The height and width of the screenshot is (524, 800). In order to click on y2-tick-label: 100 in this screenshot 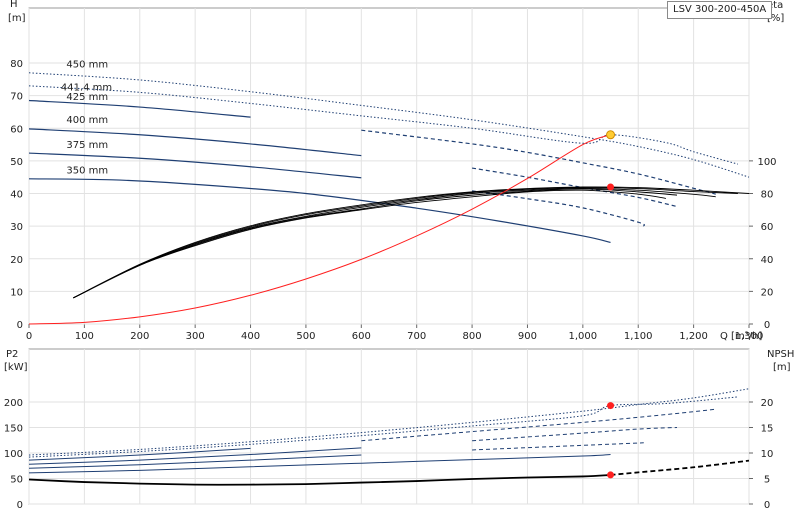, I will do `click(766, 162)`.